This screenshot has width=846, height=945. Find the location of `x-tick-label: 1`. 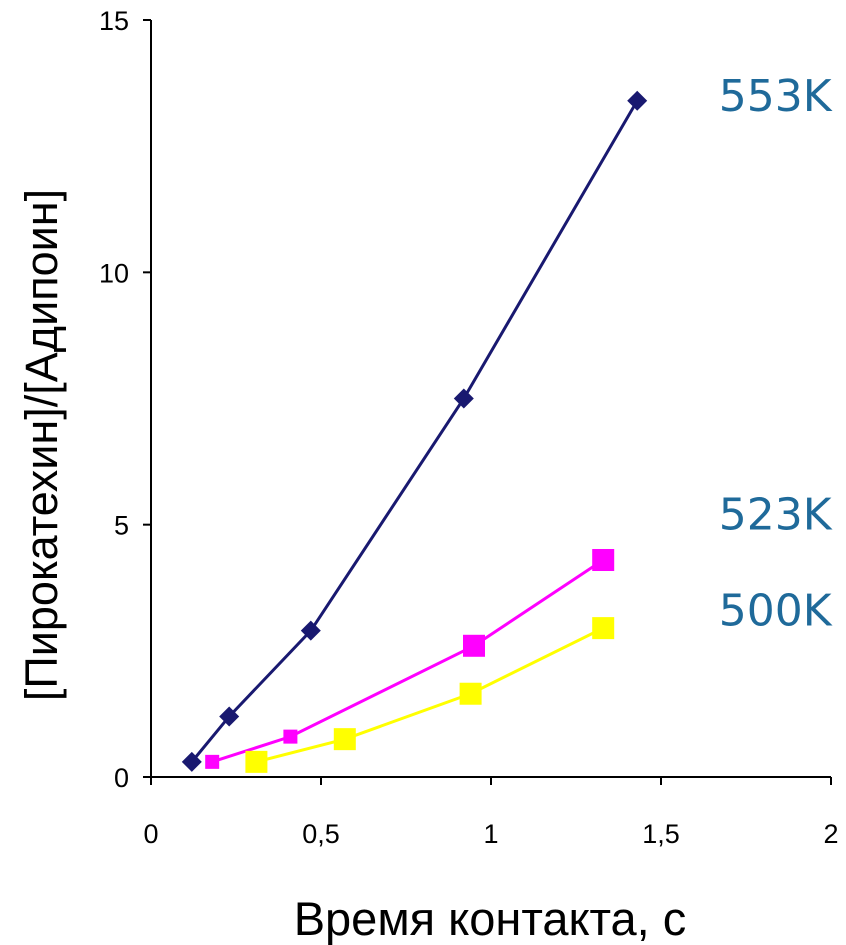

x-tick-label: 1 is located at coordinates (490, 834).